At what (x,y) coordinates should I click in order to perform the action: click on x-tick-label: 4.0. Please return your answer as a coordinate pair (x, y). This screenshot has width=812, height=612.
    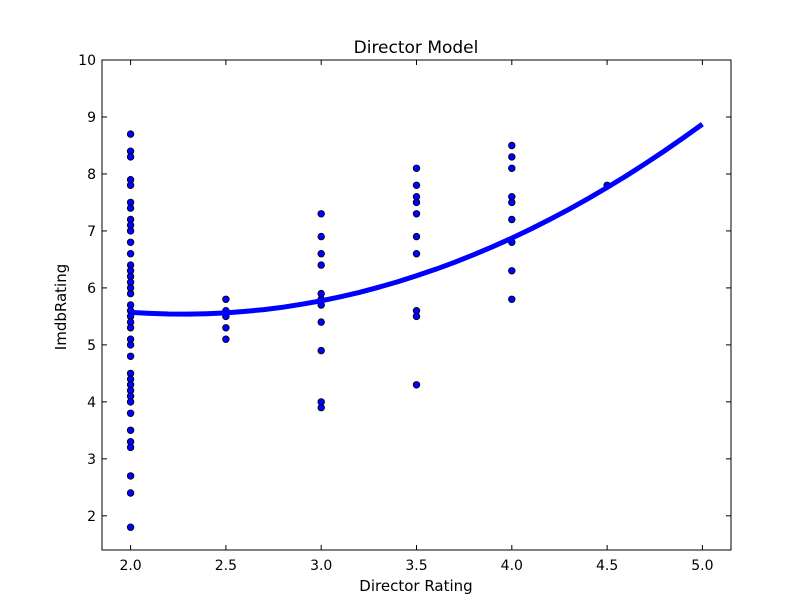
    Looking at the image, I should click on (512, 566).